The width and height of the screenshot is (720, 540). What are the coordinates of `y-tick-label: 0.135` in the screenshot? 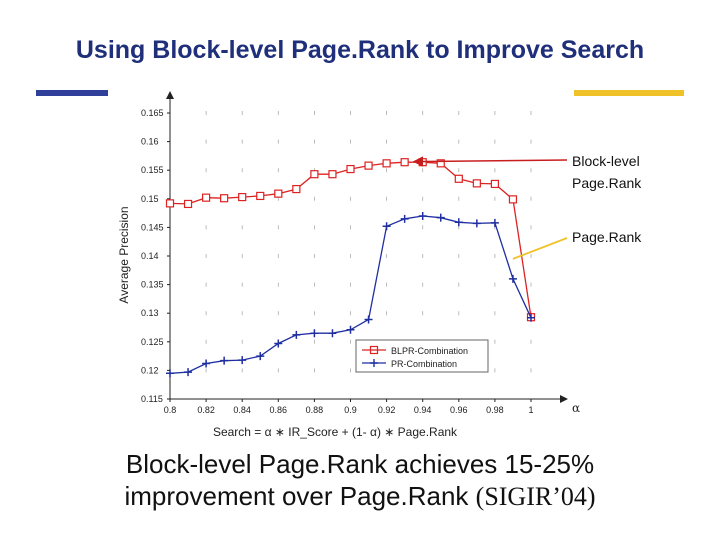 It's located at (152, 285).